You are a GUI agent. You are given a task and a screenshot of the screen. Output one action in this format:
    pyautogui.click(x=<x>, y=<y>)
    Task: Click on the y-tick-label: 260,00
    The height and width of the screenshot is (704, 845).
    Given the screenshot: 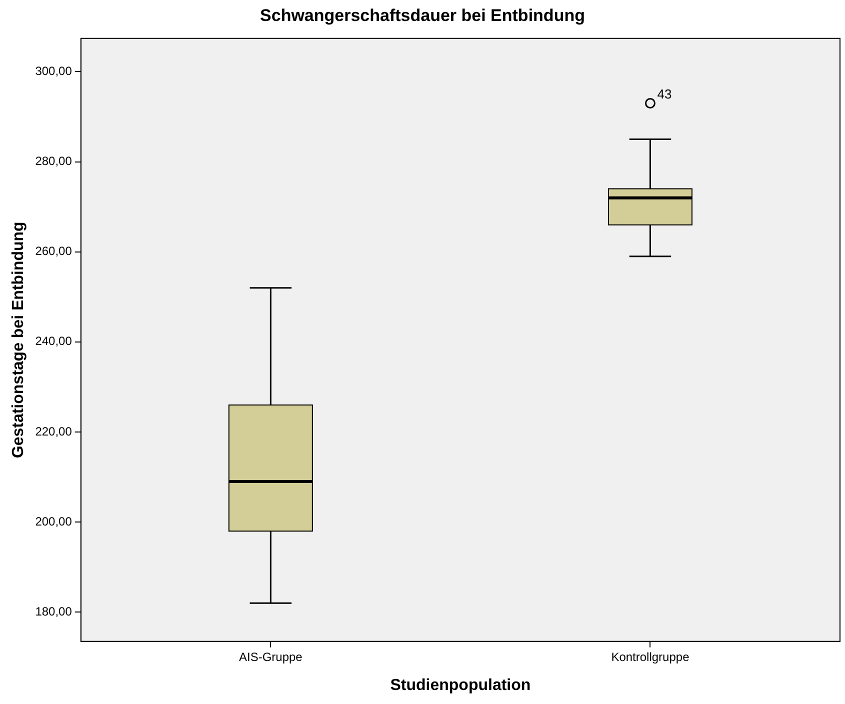 What is the action you would take?
    pyautogui.click(x=53, y=251)
    